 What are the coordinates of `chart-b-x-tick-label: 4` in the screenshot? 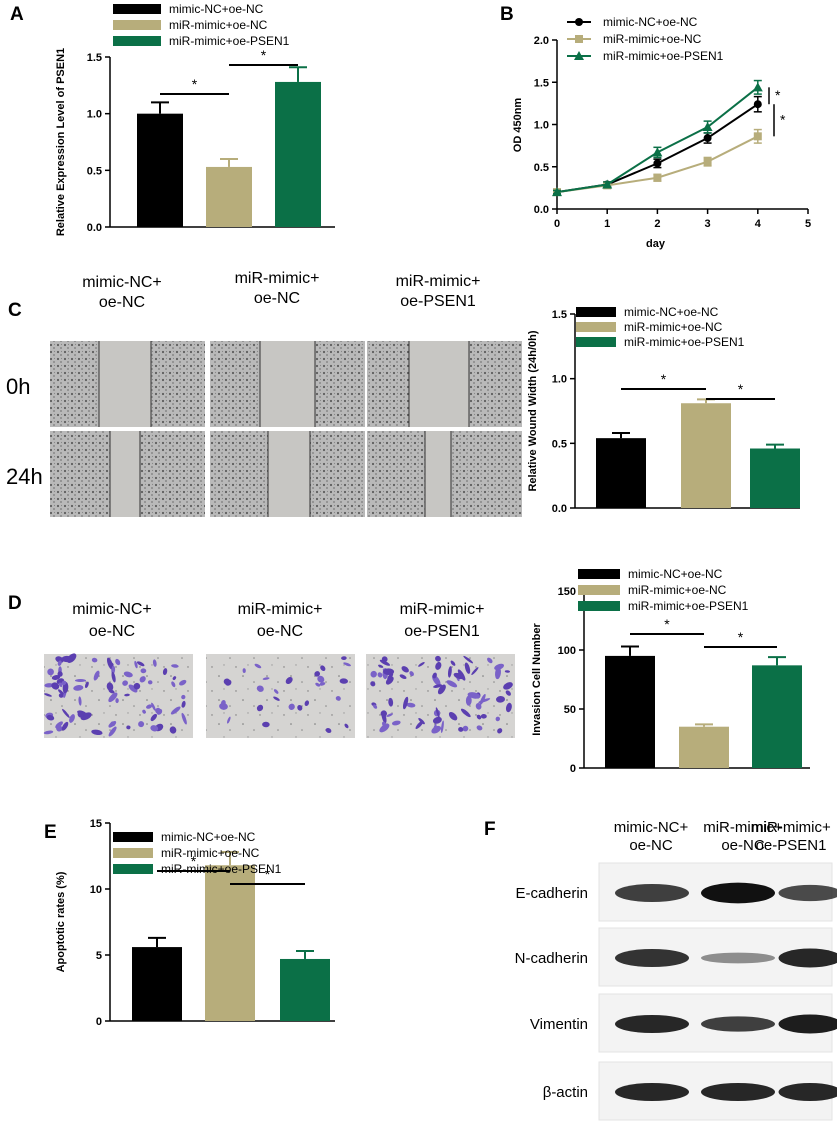 It's located at (758, 224).